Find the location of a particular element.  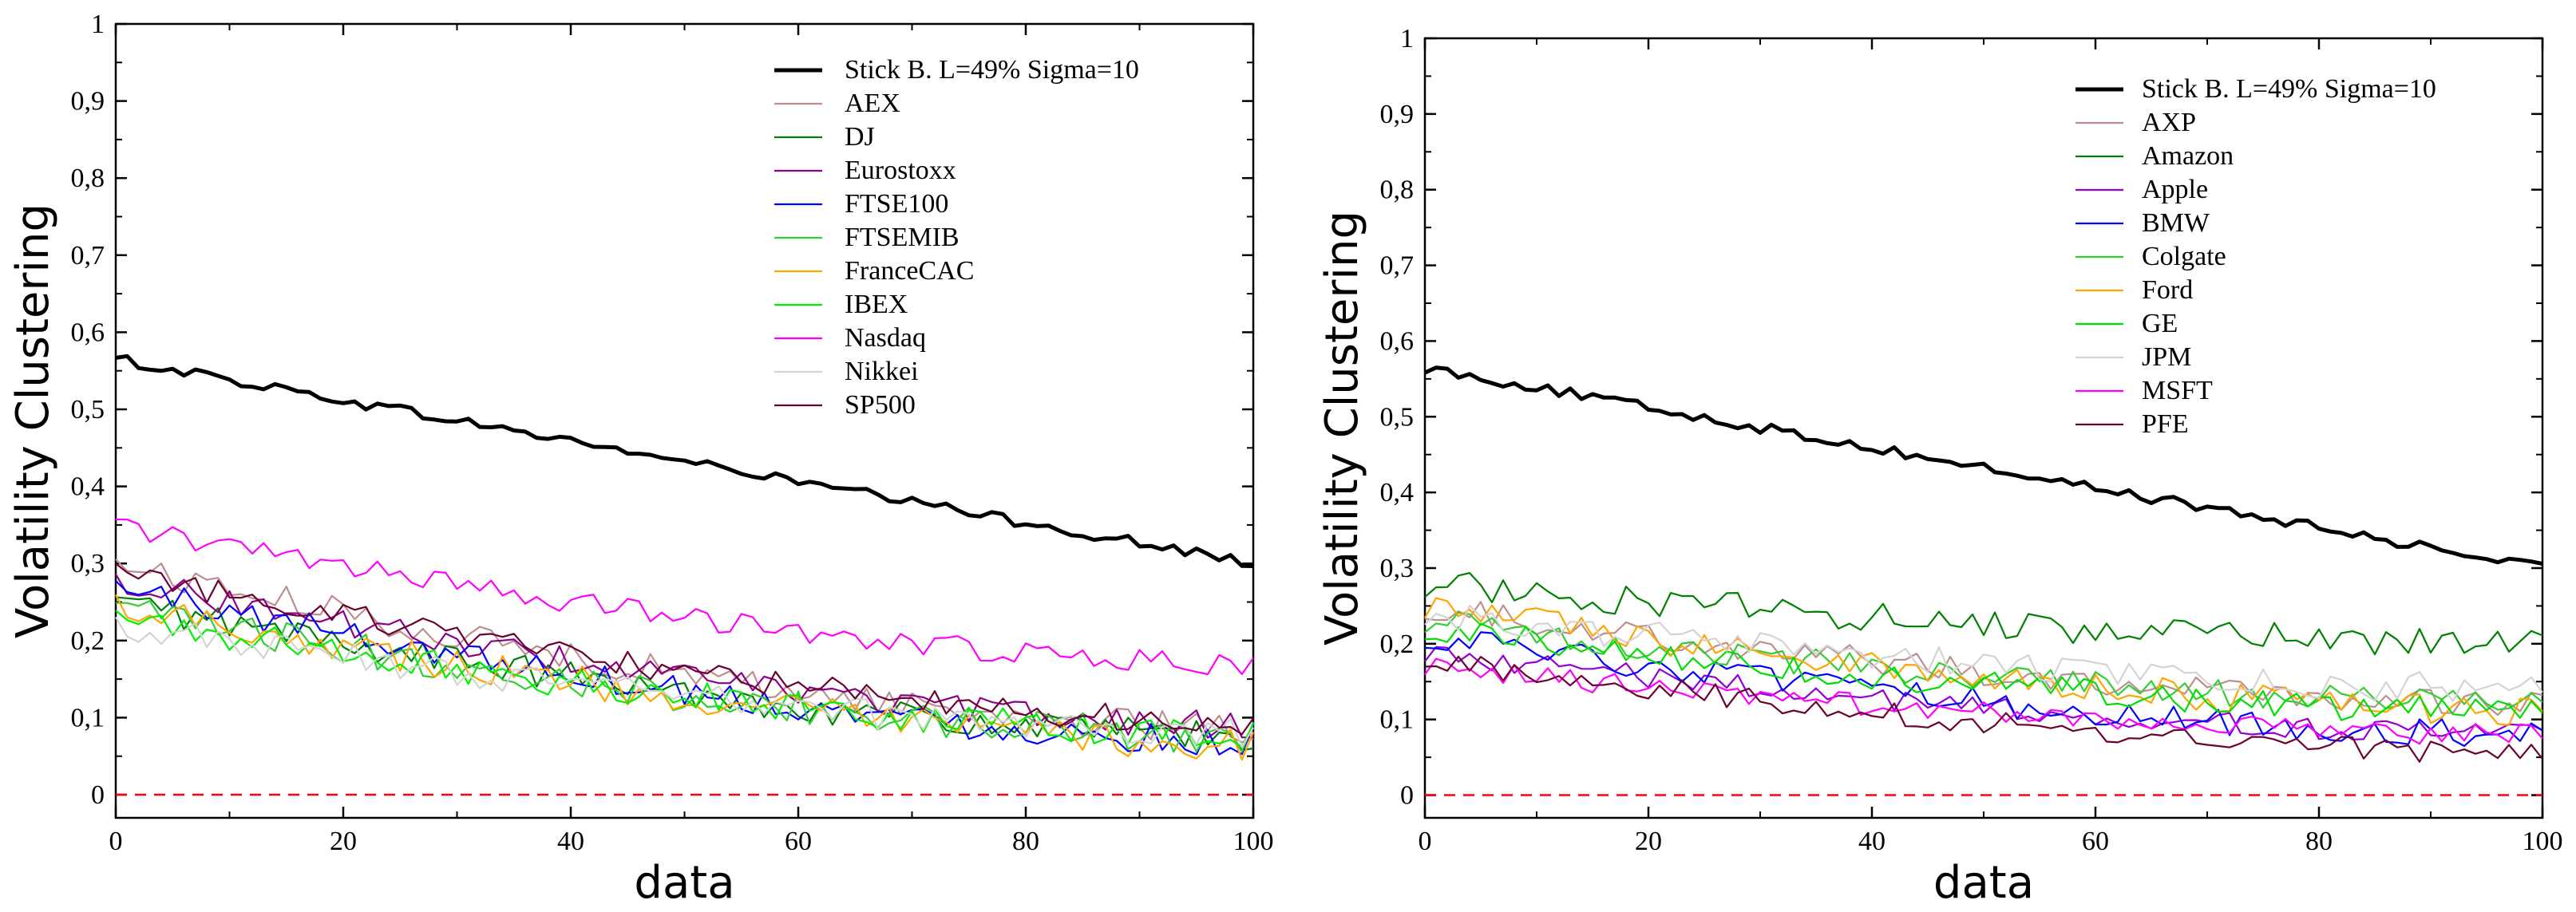

series-line-colgate is located at coordinates (1984, 661).